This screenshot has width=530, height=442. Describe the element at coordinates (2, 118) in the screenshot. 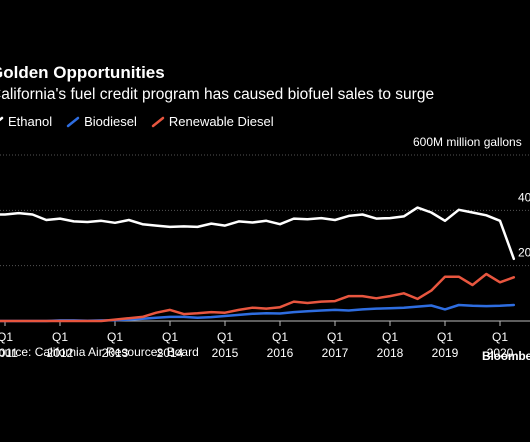

I see `legend-swatch-ethanol` at that location.